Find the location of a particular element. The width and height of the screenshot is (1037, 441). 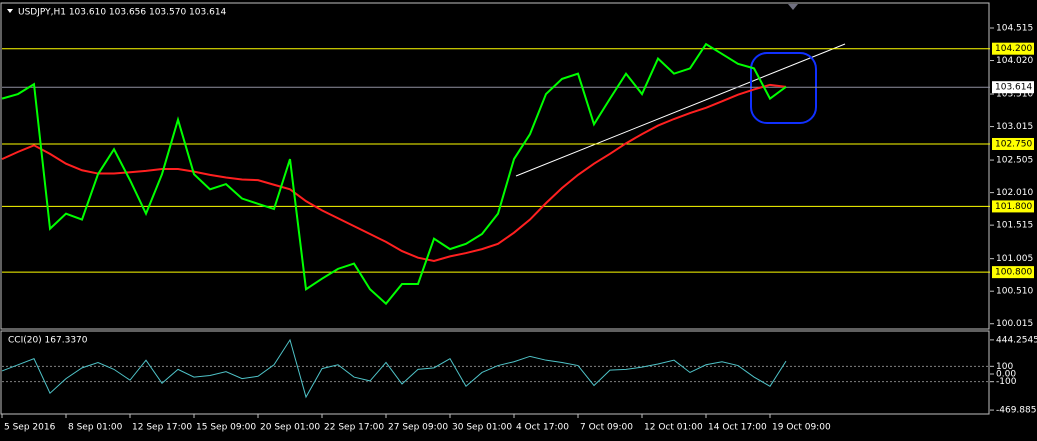

y-tick-label: 103.015 is located at coordinates (1014, 127).